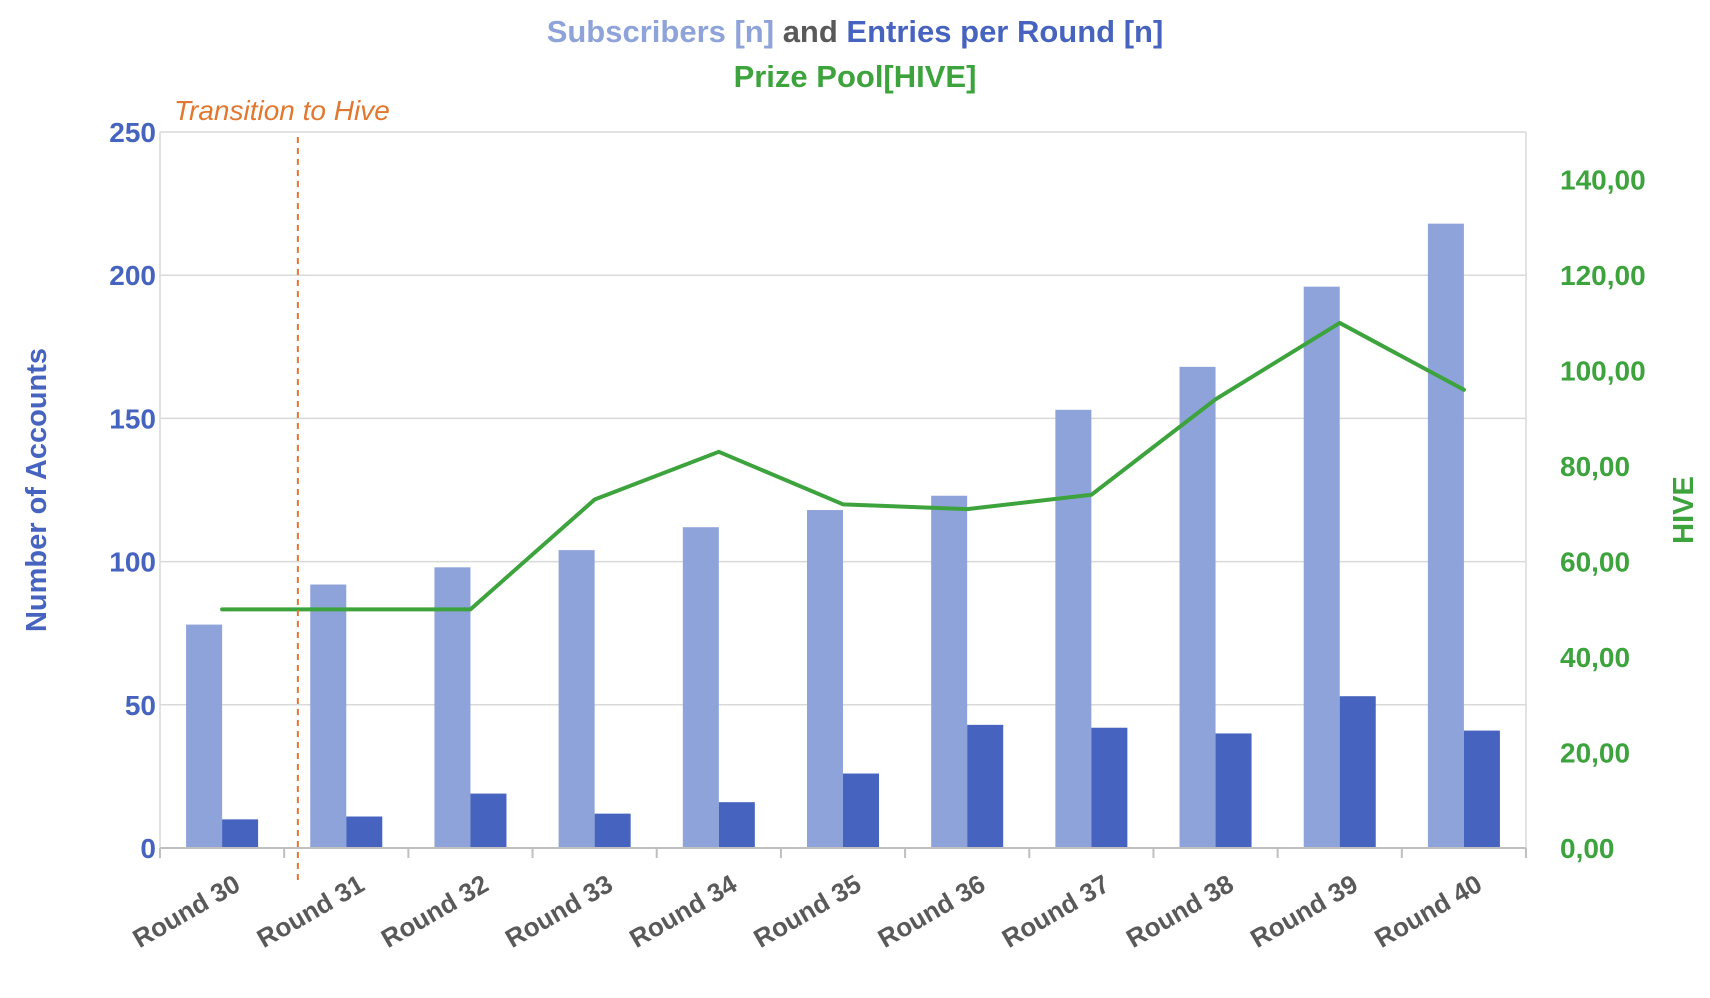 The height and width of the screenshot is (998, 1710). What do you see at coordinates (187, 911) in the screenshot?
I see `x-category-label: Round 30` at bounding box center [187, 911].